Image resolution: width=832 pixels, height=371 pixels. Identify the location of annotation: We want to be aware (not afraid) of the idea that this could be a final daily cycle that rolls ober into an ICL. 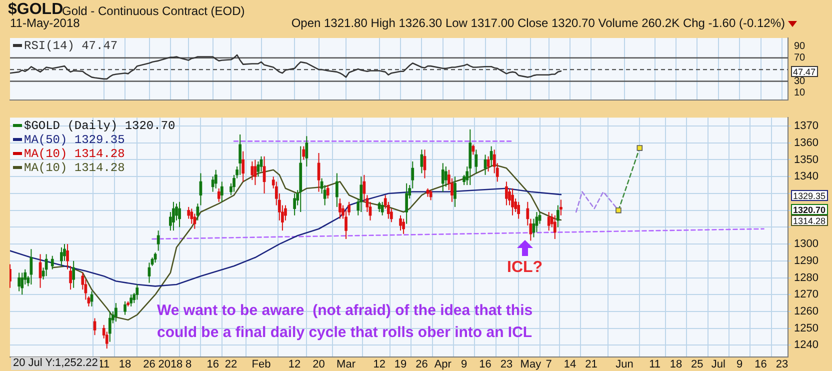
(345, 322).